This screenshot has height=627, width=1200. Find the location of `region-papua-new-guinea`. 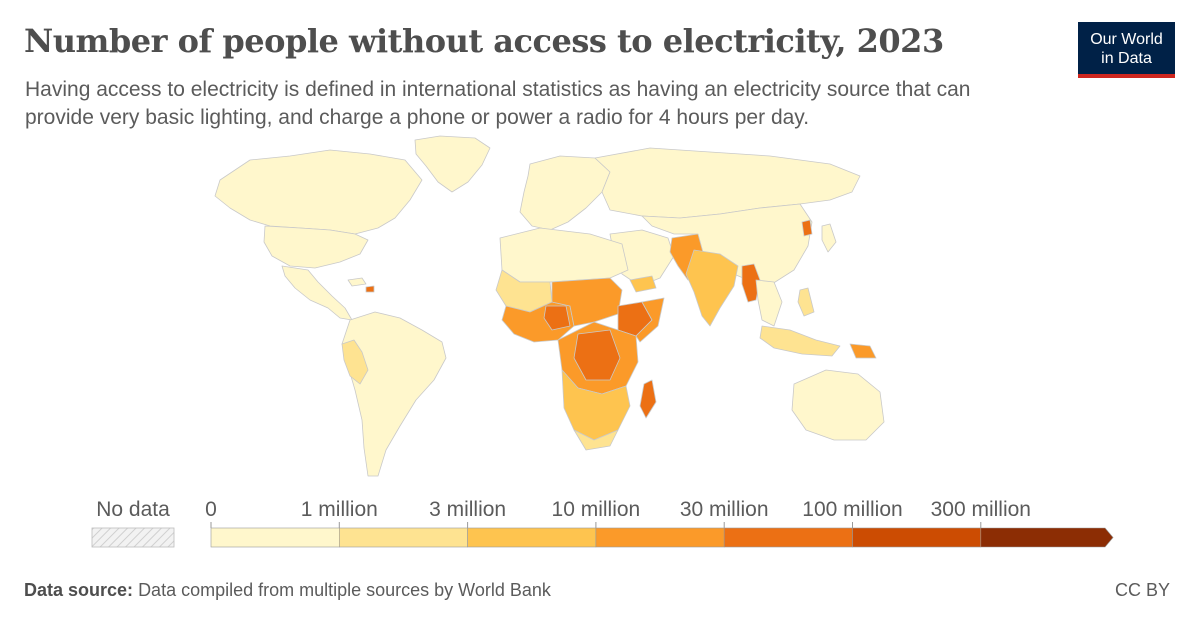

region-papua-new-guinea is located at coordinates (863, 351).